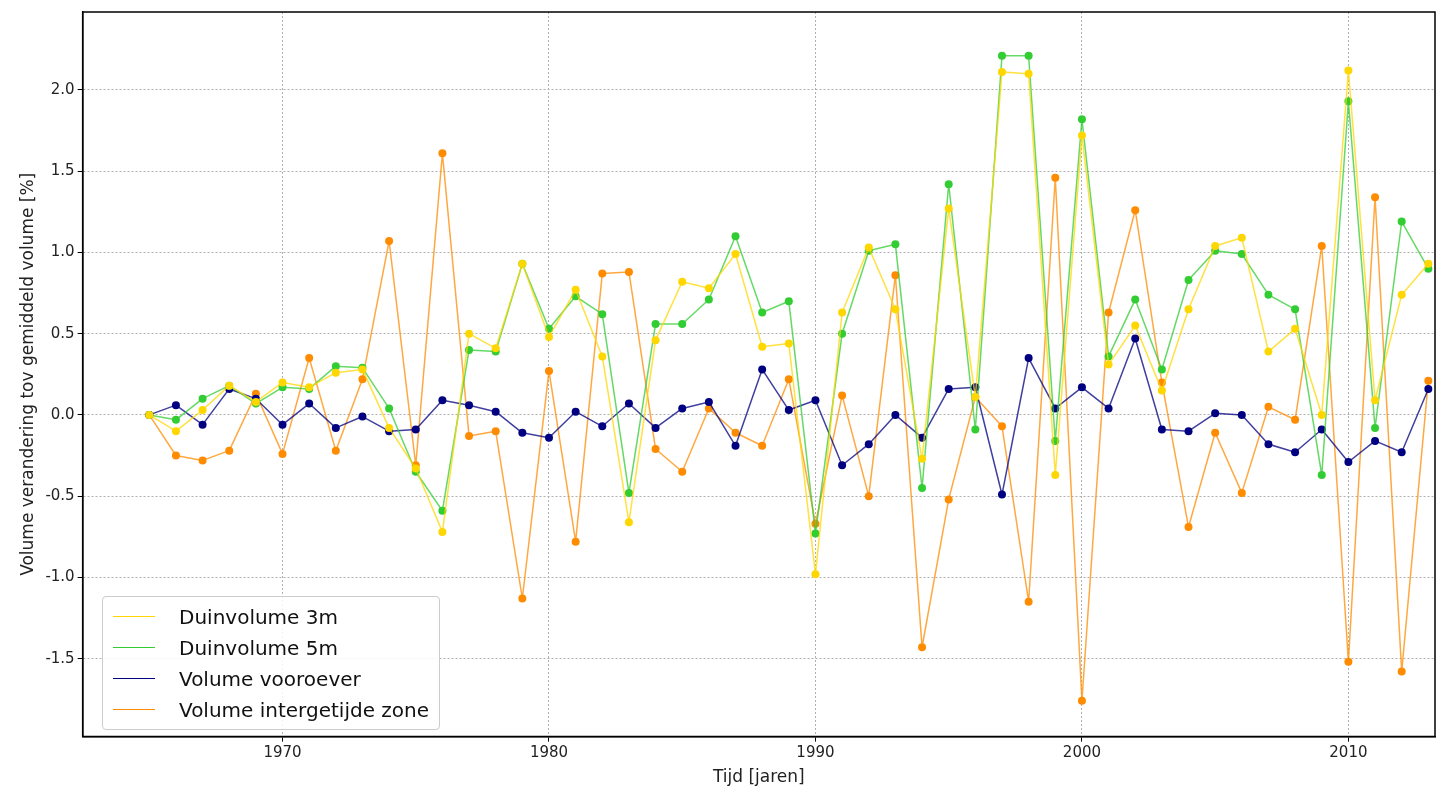  What do you see at coordinates (1082, 752) in the screenshot?
I see `x-tick-label: 2000` at bounding box center [1082, 752].